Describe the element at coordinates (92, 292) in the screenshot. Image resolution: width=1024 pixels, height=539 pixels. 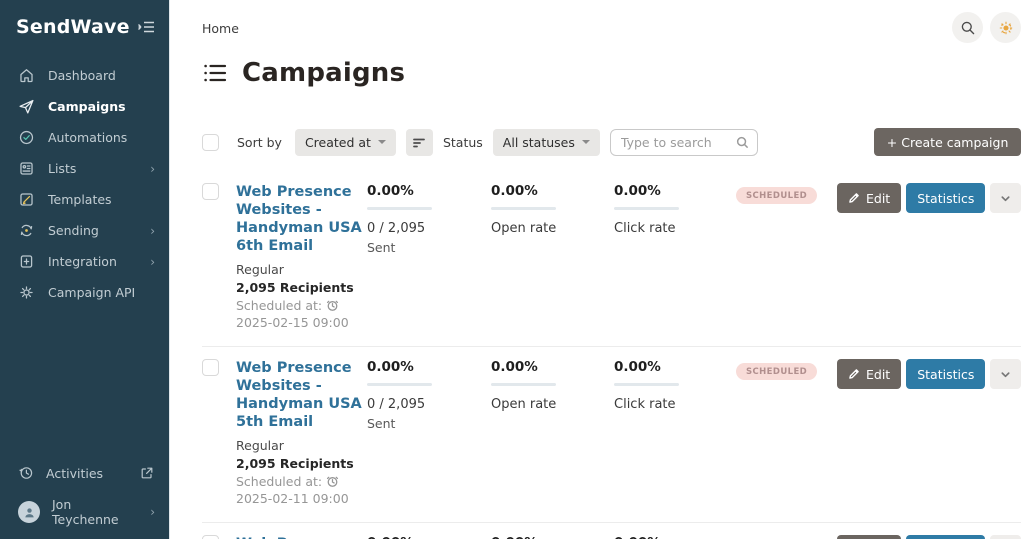
I see `sidebar-item-label: Campaign API` at that location.